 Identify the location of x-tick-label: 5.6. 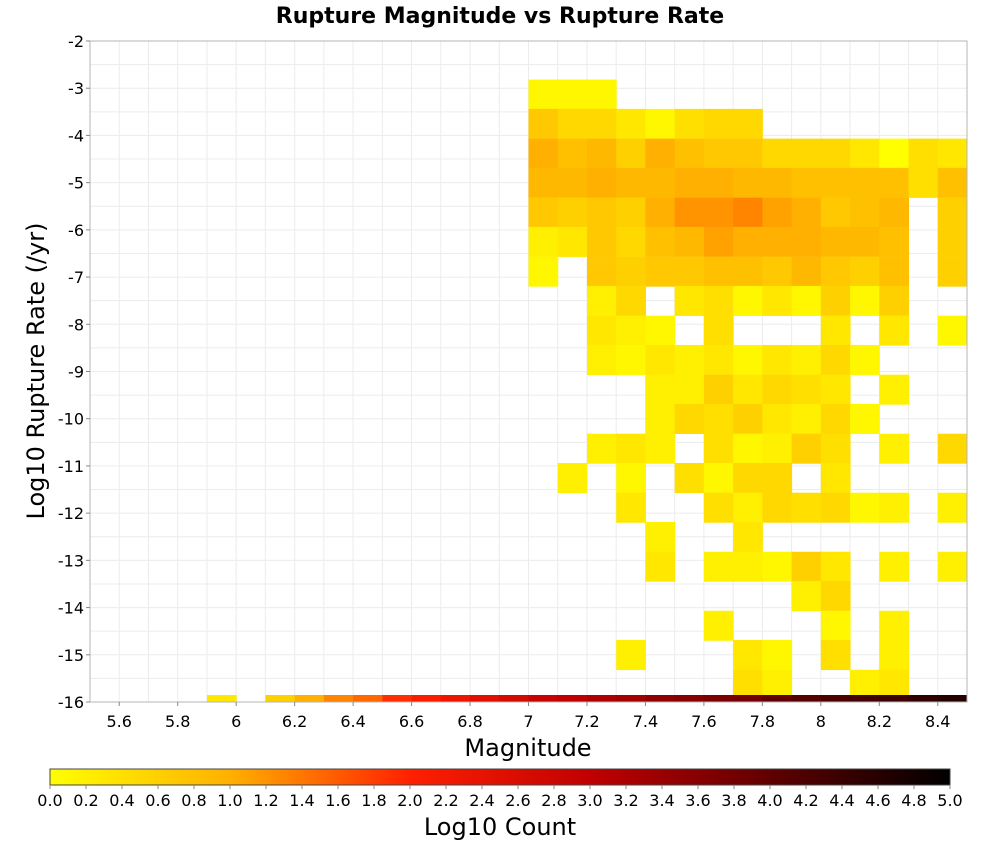
(119, 721).